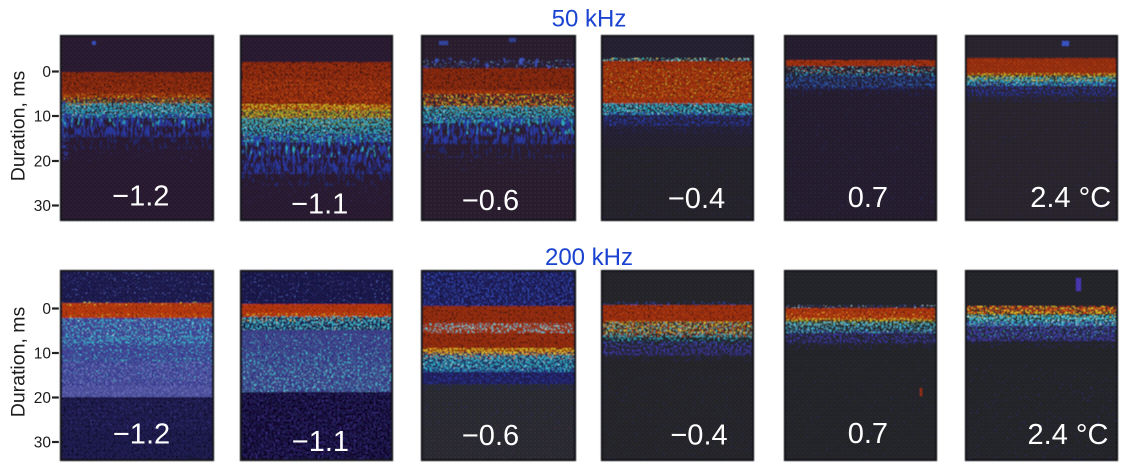 The height and width of the screenshot is (468, 1126). What do you see at coordinates (589, 19) in the screenshot?
I see `svg-text: 50 kHz` at bounding box center [589, 19].